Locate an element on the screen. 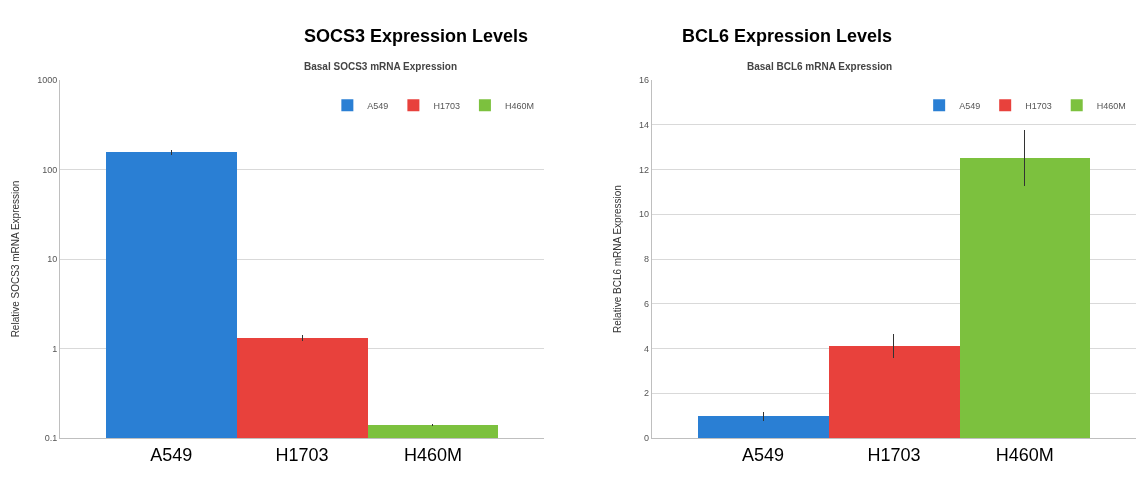 The width and height of the screenshot is (1146, 483). y-tick-label: 2 is located at coordinates (646, 393).